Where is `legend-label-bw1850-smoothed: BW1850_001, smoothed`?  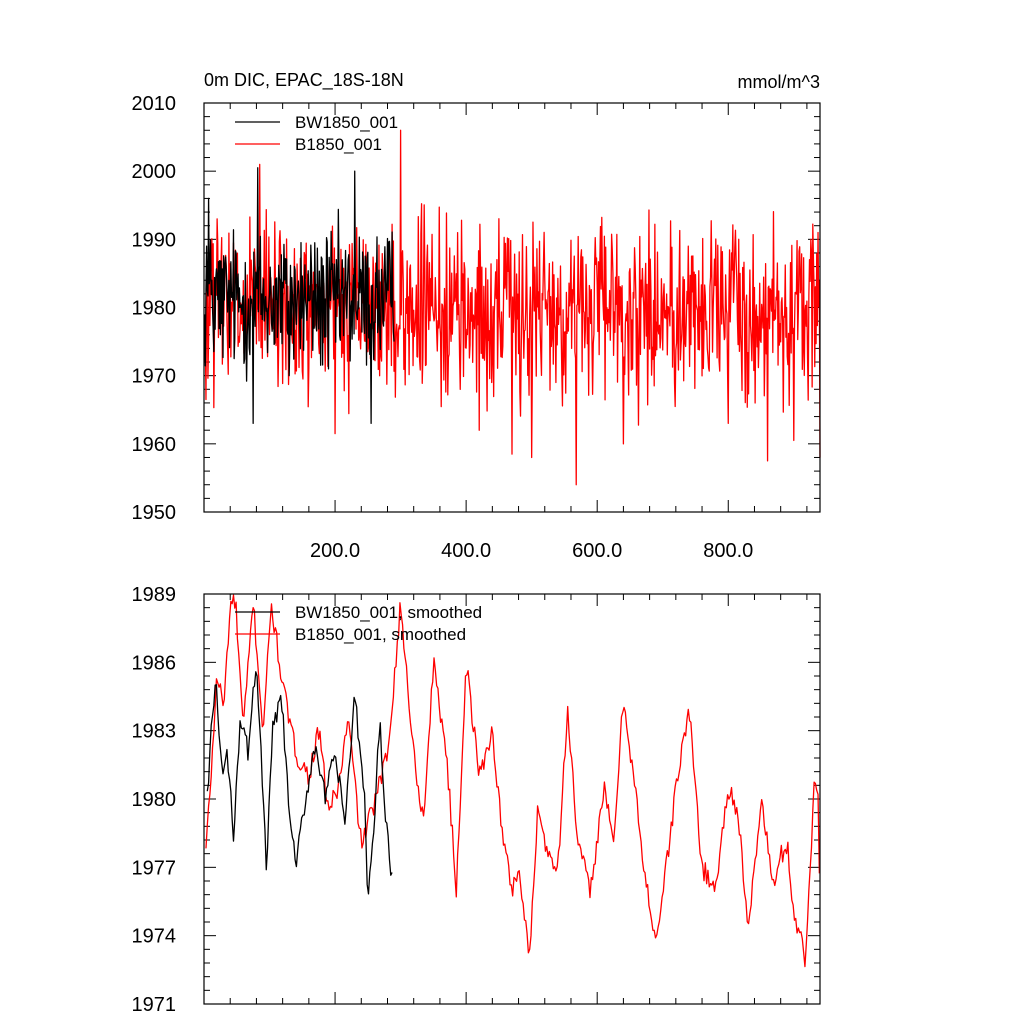 legend-label-bw1850-smoothed: BW1850_001, smoothed is located at coordinates (388, 612).